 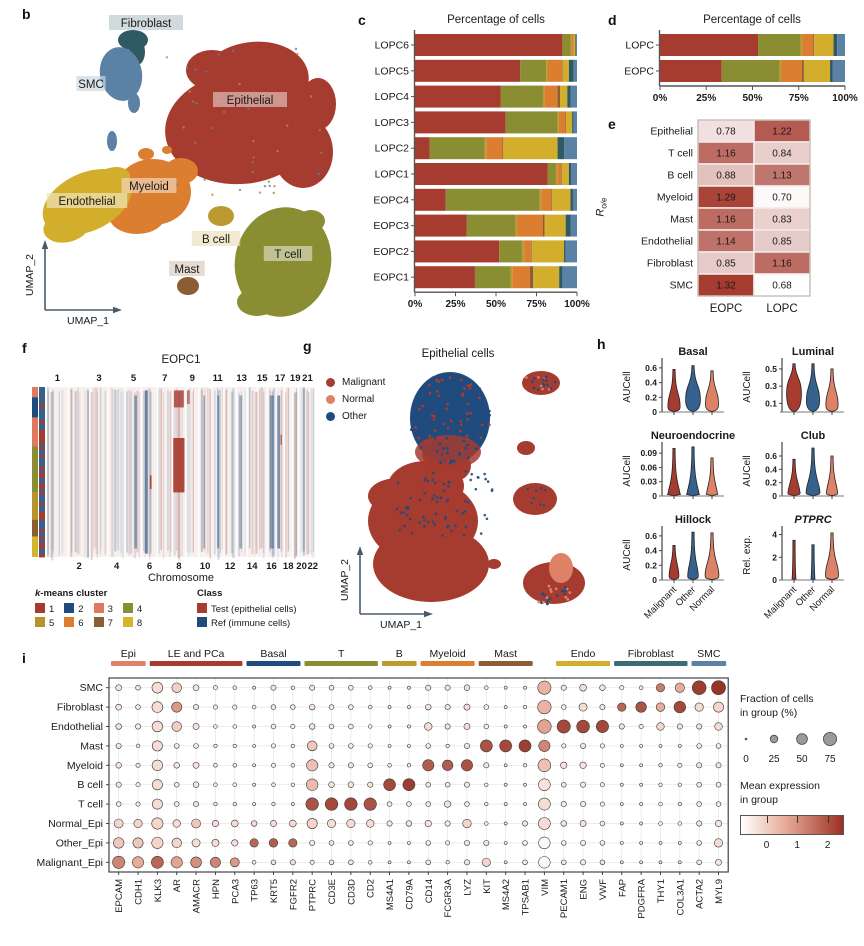 What do you see at coordinates (262, 378) in the screenshot?
I see `chromosome-label: 15` at bounding box center [262, 378].